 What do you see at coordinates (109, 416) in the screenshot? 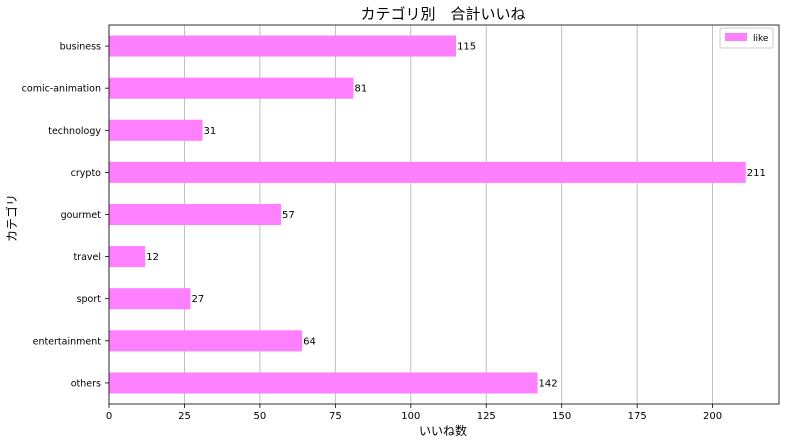
I see `x-tick-label: 0` at bounding box center [109, 416].